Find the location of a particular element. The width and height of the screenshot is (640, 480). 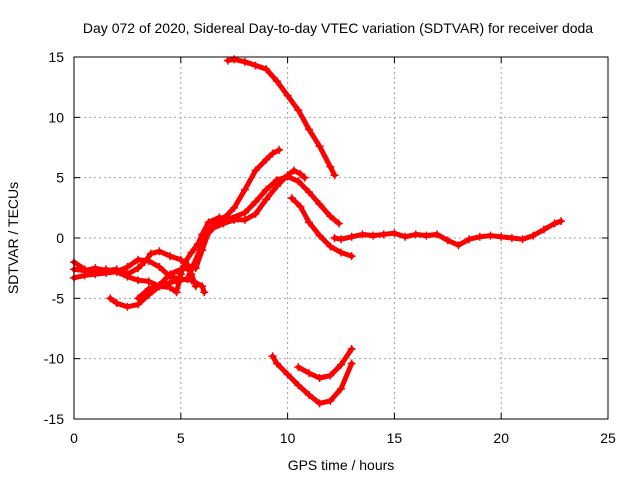

y-tick-label: -5 is located at coordinates (58, 298).